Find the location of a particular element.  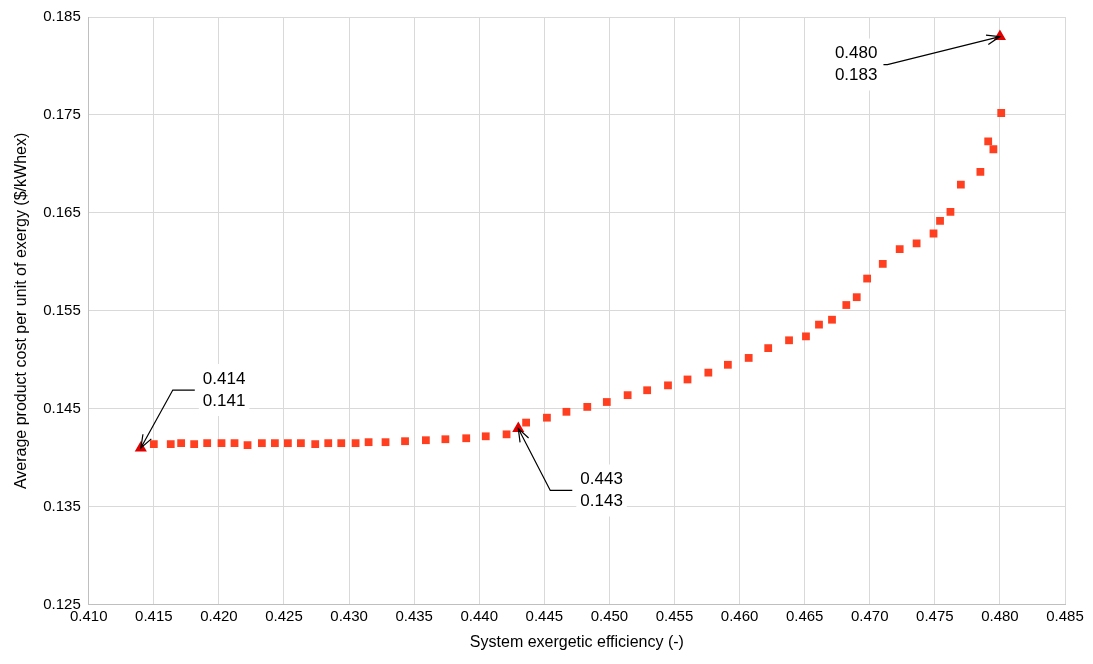

x-axis-title: System exergetic efficiency (-) is located at coordinates (576, 641).